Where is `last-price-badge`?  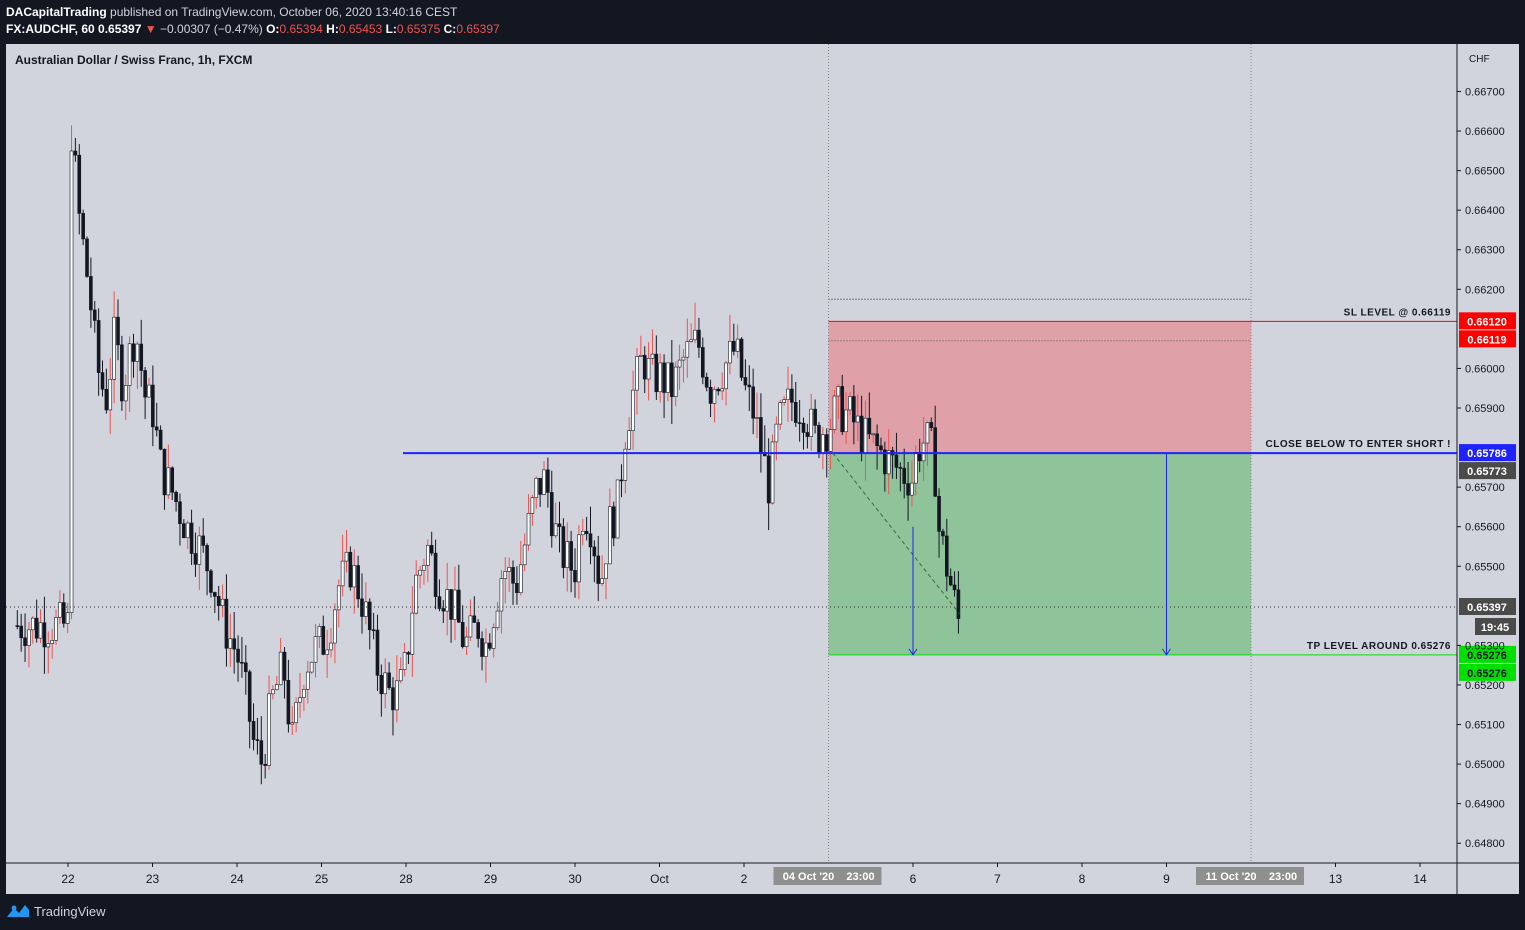
last-price-badge is located at coordinates (1487, 607).